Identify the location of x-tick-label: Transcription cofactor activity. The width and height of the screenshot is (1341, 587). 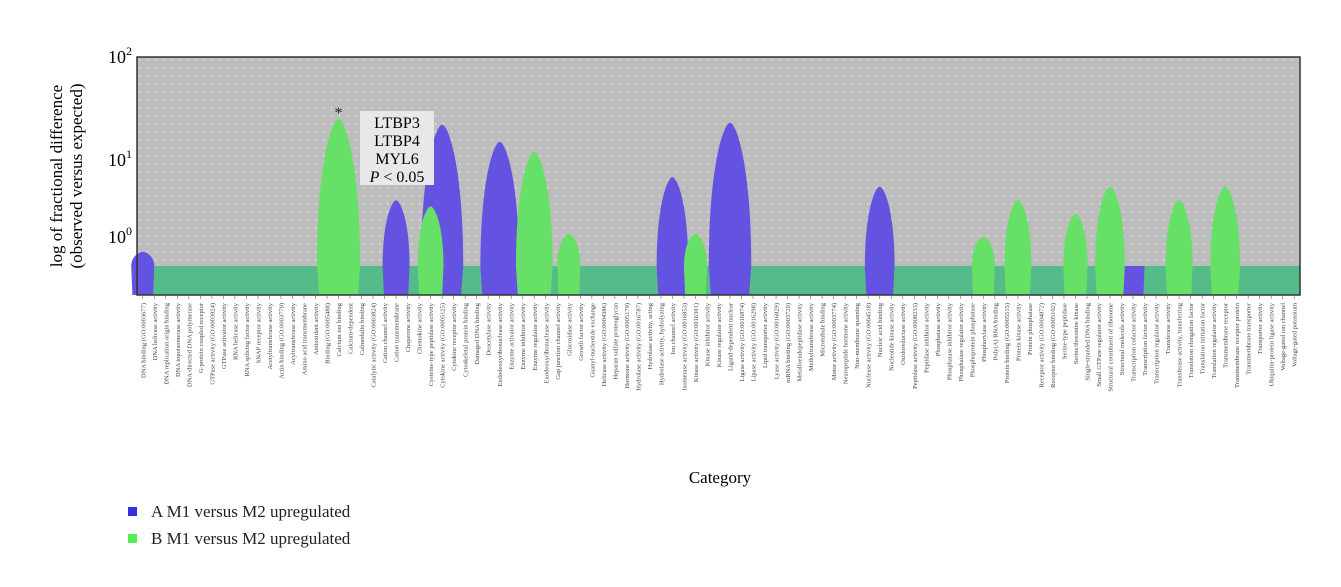
(1134, 342).